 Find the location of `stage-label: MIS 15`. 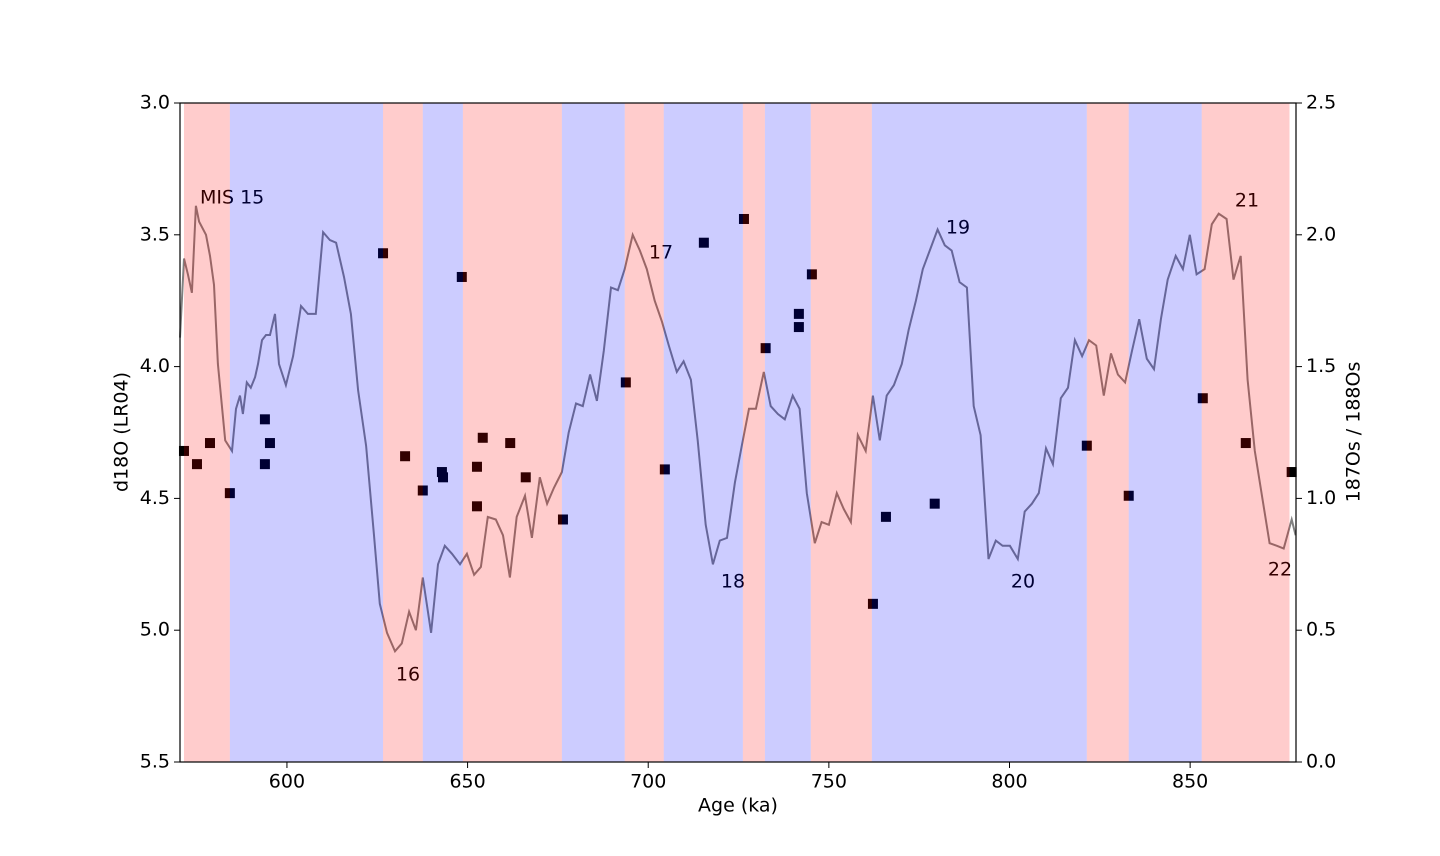

stage-label: MIS 15 is located at coordinates (232, 198).